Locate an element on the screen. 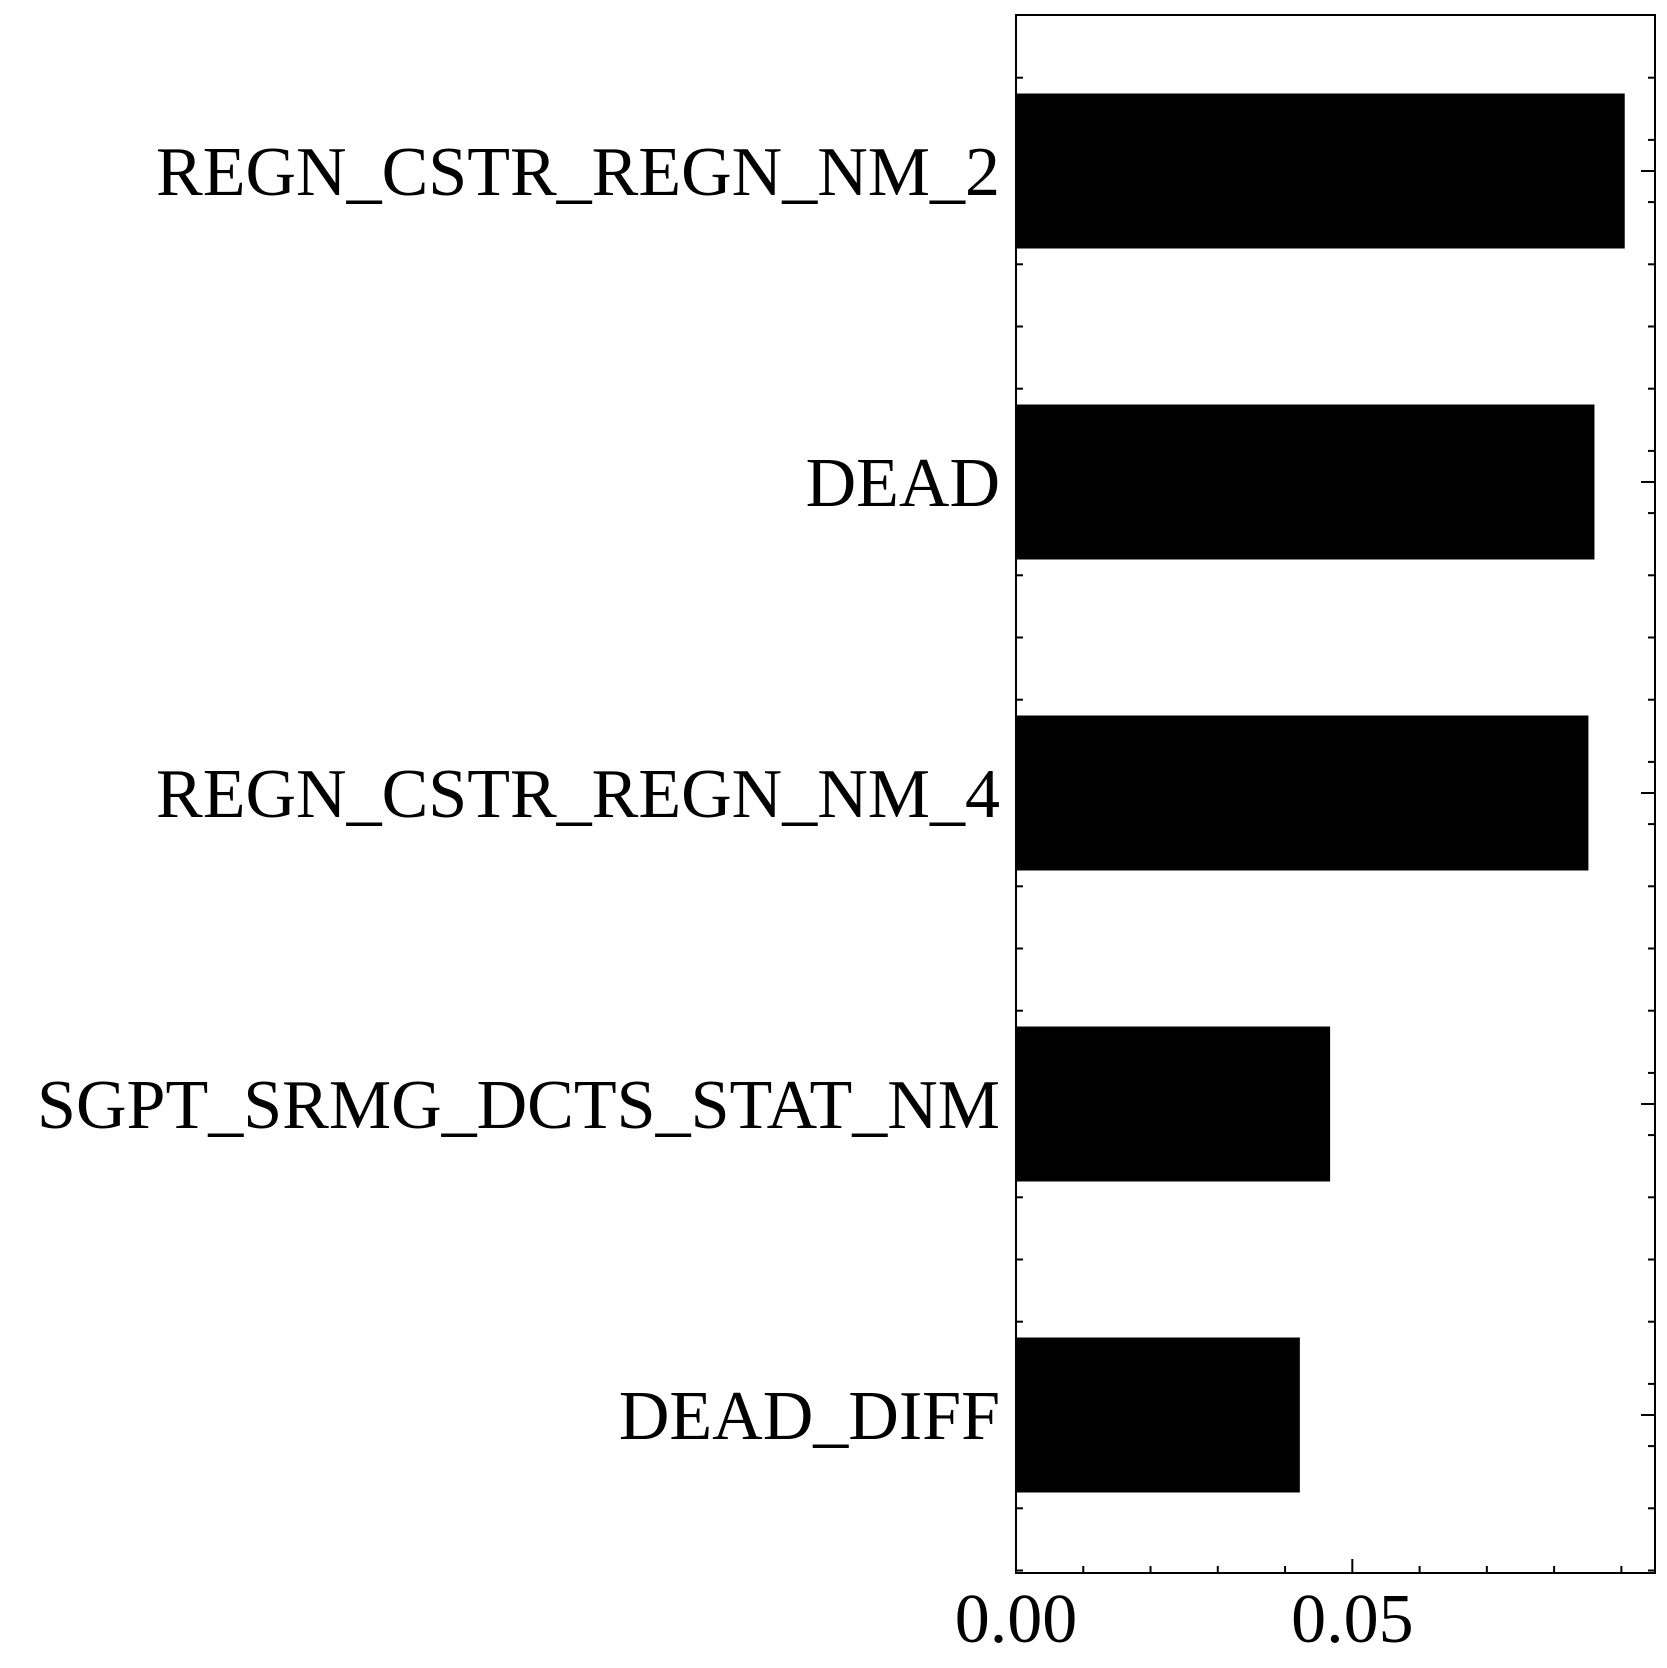  y-tick-label: REGN_CSTR_REGN_NM_2 is located at coordinates (578, 172).